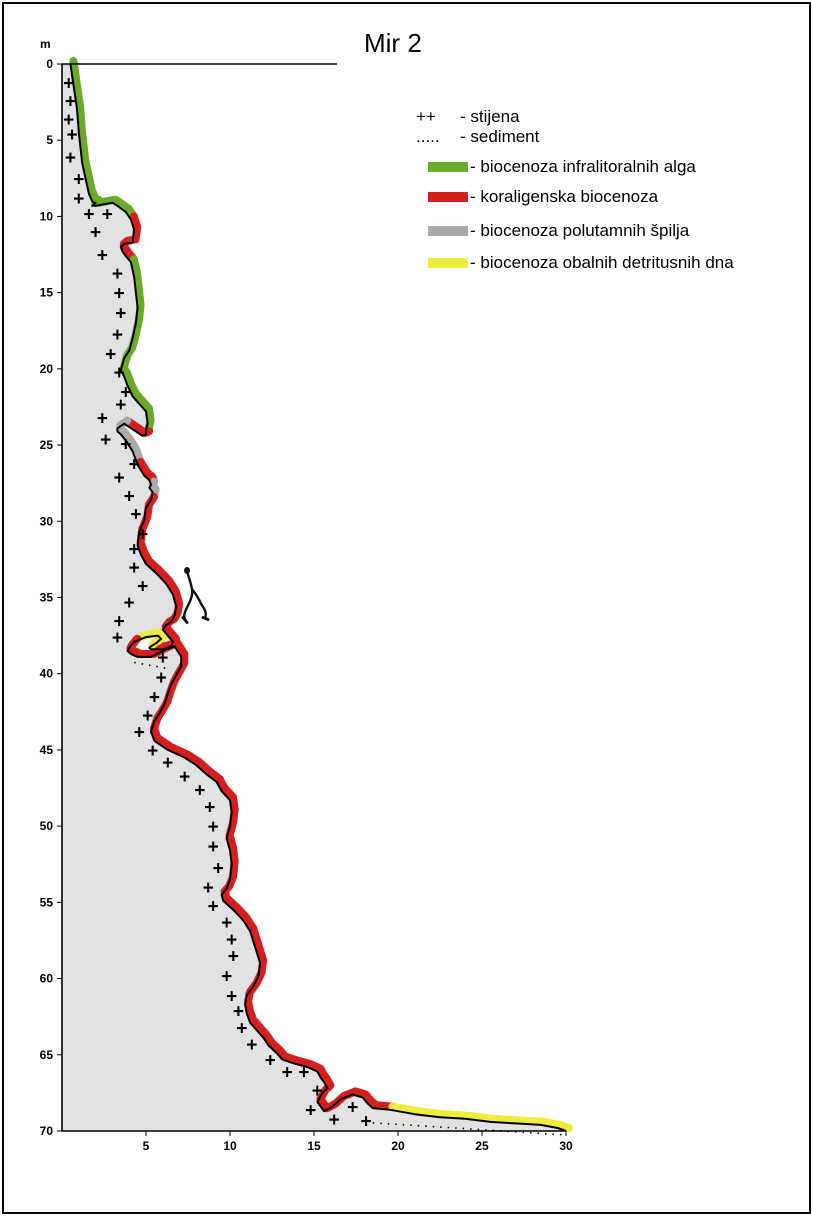 The height and width of the screenshot is (1216, 813). I want to click on diver-head, so click(187, 570).